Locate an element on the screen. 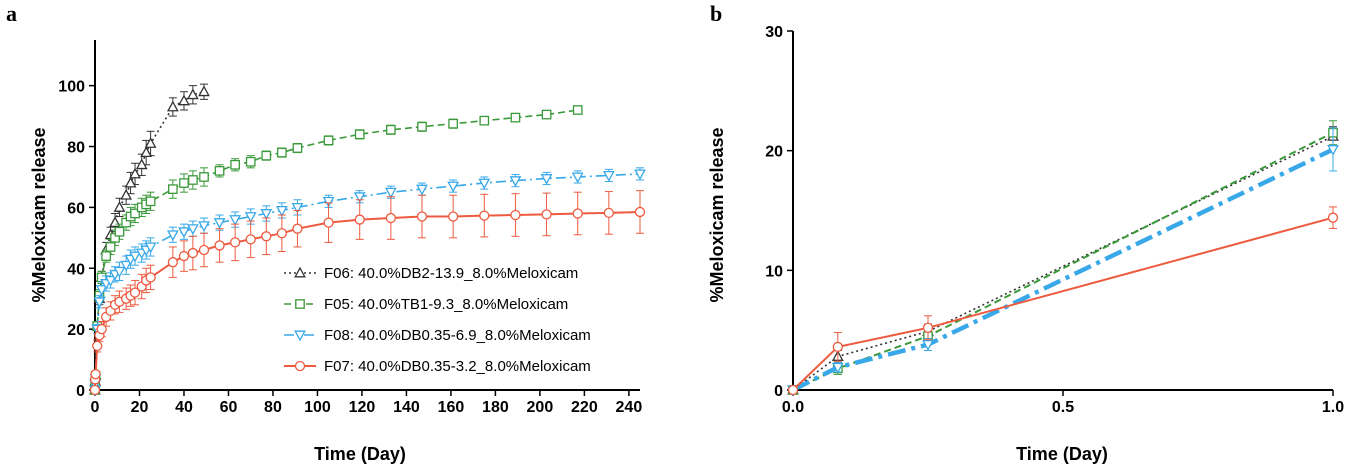  y-tick-label-b: 10 is located at coordinates (774, 271).